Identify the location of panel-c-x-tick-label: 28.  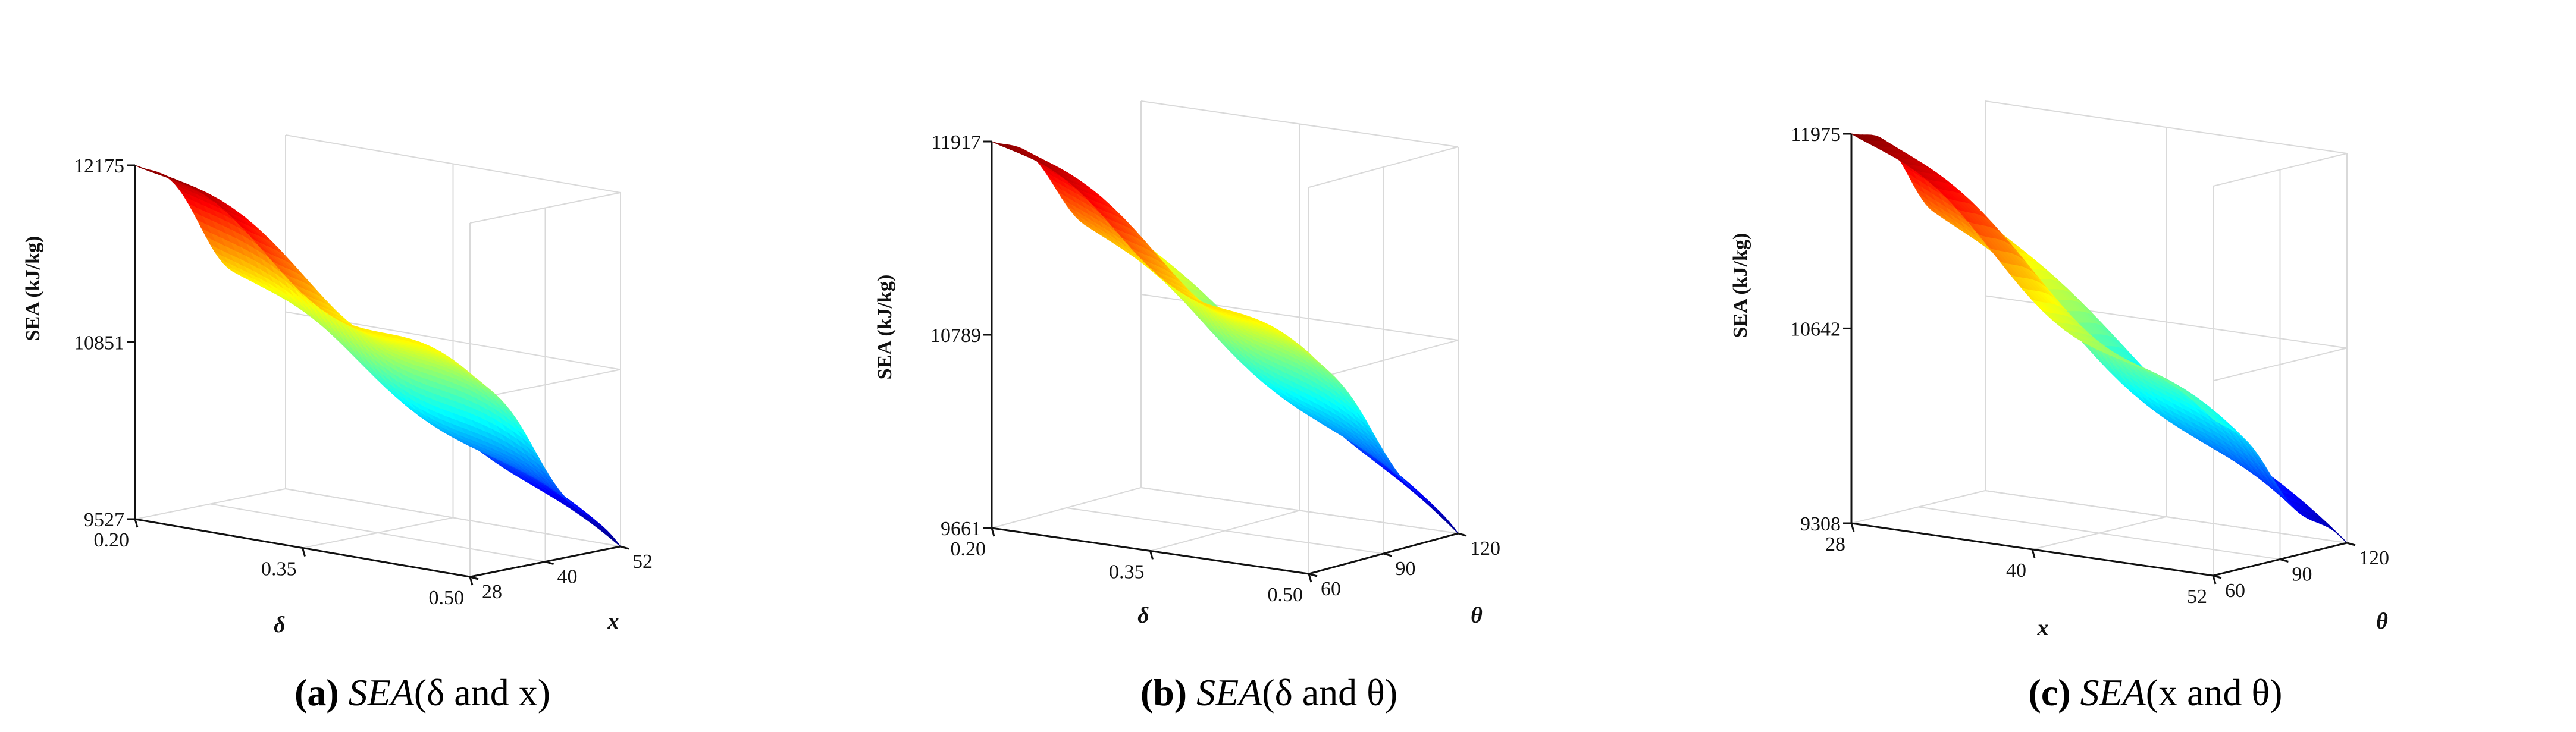
(1835, 544).